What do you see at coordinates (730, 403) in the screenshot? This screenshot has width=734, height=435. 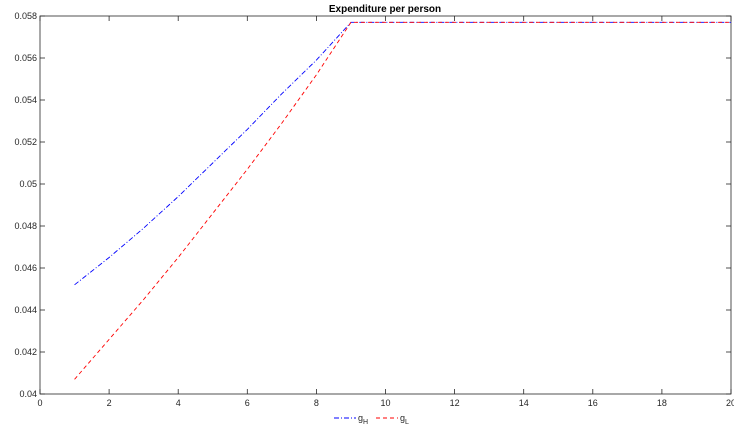 I see `x-tick-label: 20` at bounding box center [730, 403].